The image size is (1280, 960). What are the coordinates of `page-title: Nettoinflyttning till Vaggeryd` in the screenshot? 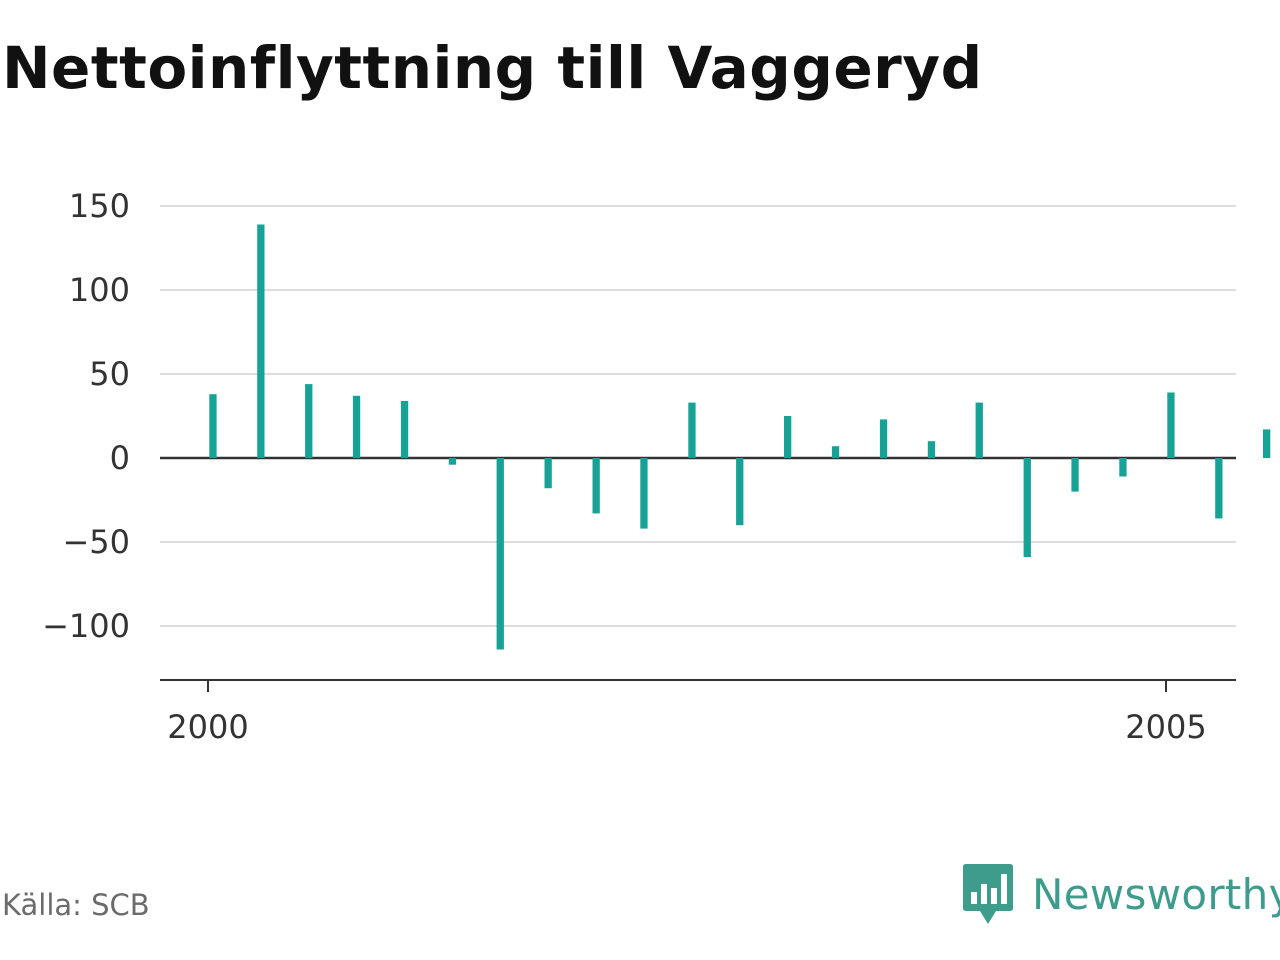 It's located at (492, 68).